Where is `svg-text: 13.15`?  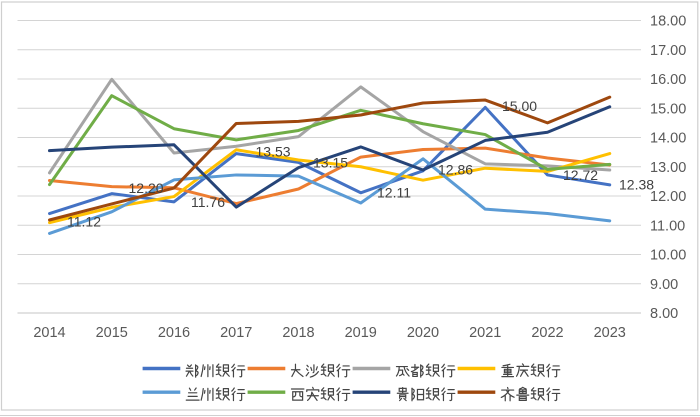
svg-text: 13.15 is located at coordinates (330, 163).